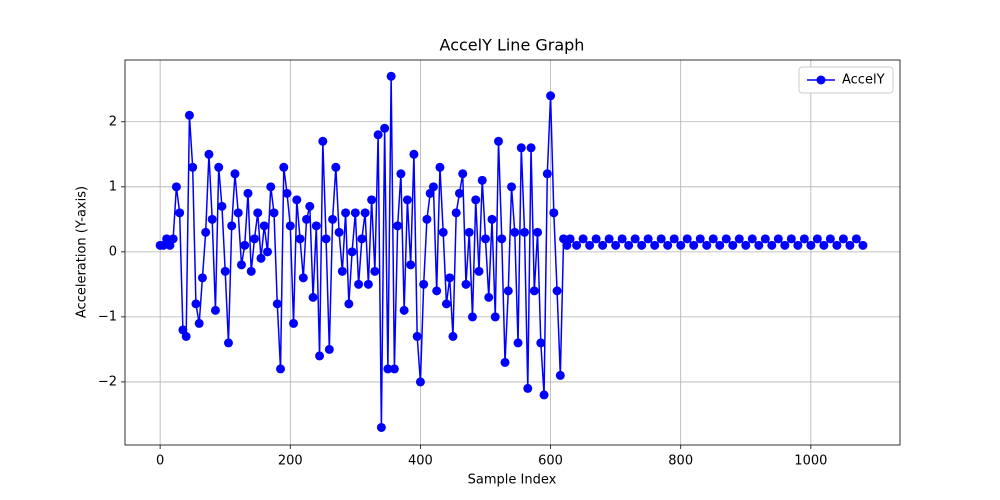 The image size is (1000, 500). What do you see at coordinates (550, 461) in the screenshot?
I see `x-tick-label: 600` at bounding box center [550, 461].